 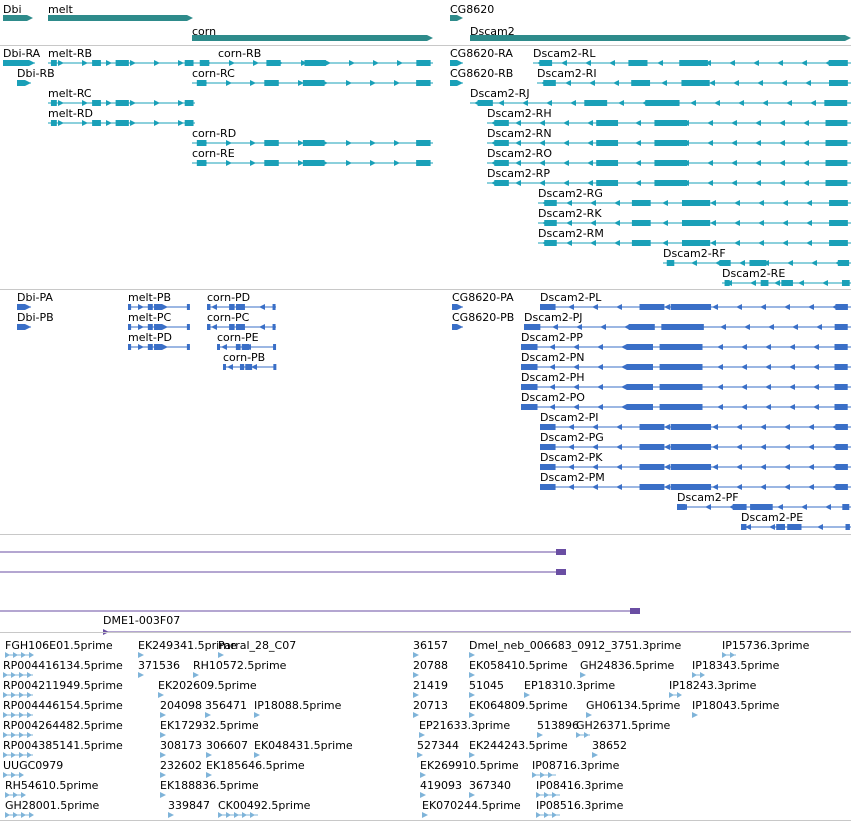 What do you see at coordinates (150, 337) in the screenshot?
I see `protein-label: melt-PD` at bounding box center [150, 337].